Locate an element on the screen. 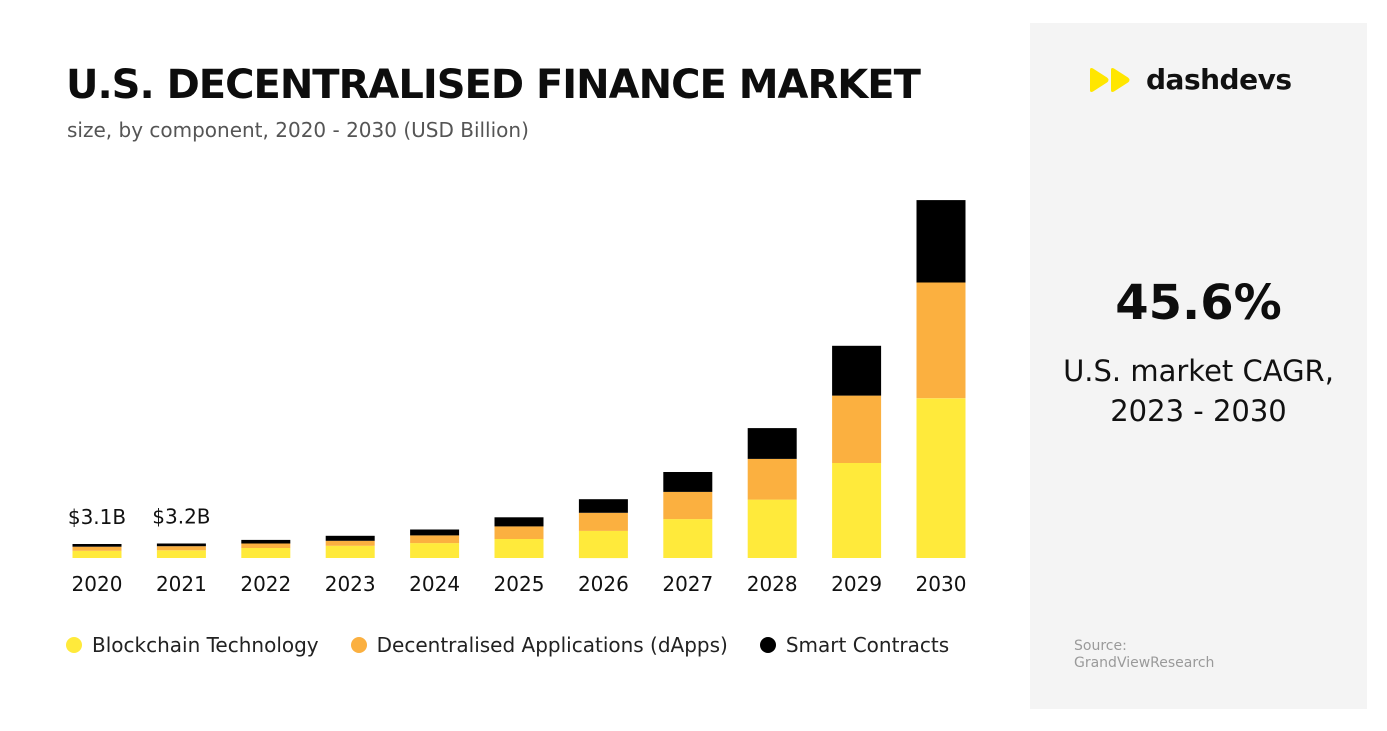 This screenshot has width=1387, height=731. bar-2023-decentralised-applications-dapps is located at coordinates (350, 543).